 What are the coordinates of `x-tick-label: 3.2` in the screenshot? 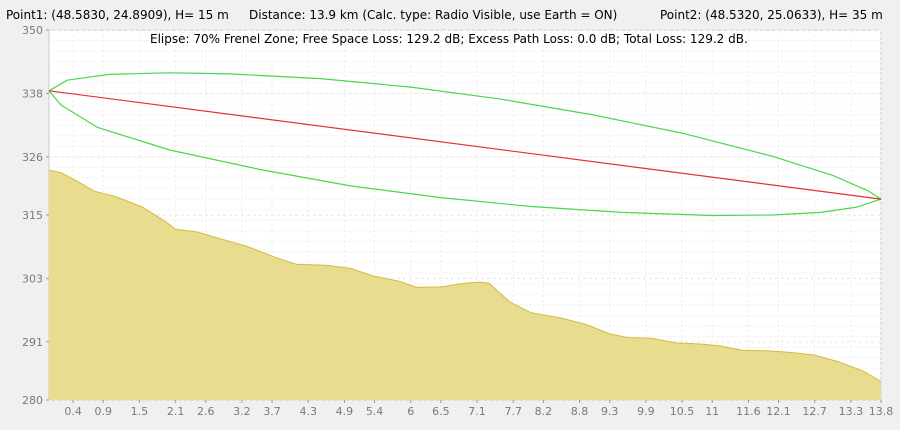 It's located at (242, 411).